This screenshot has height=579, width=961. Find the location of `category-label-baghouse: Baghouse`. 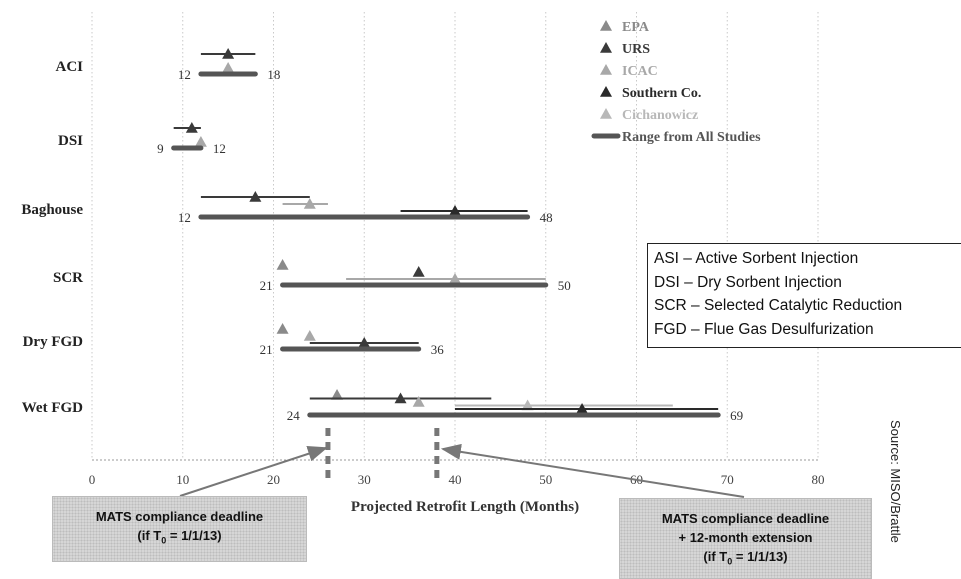

category-label-baghouse: Baghouse is located at coordinates (52, 210).